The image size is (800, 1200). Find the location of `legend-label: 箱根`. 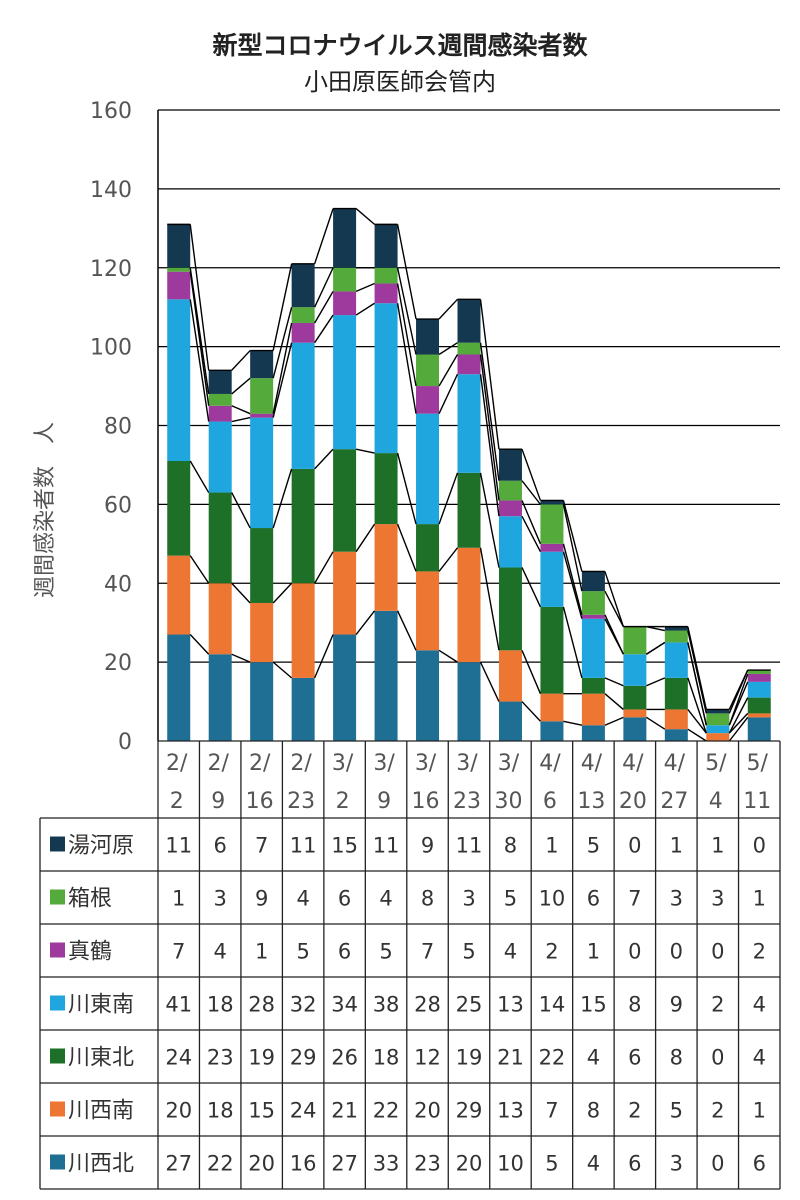

legend-label: 箱根 is located at coordinates (90, 899).